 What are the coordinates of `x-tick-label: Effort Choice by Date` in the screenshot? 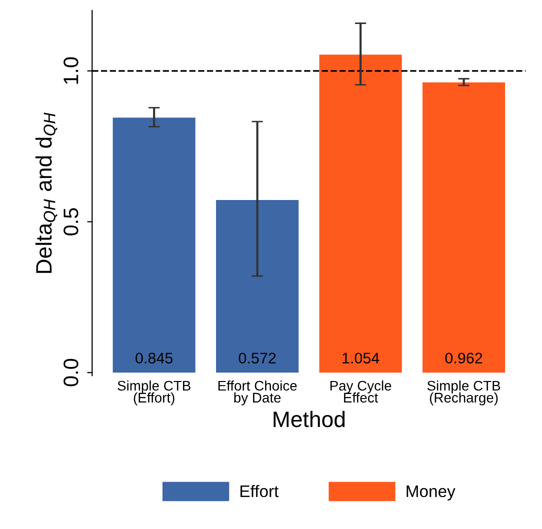 It's located at (257, 393).